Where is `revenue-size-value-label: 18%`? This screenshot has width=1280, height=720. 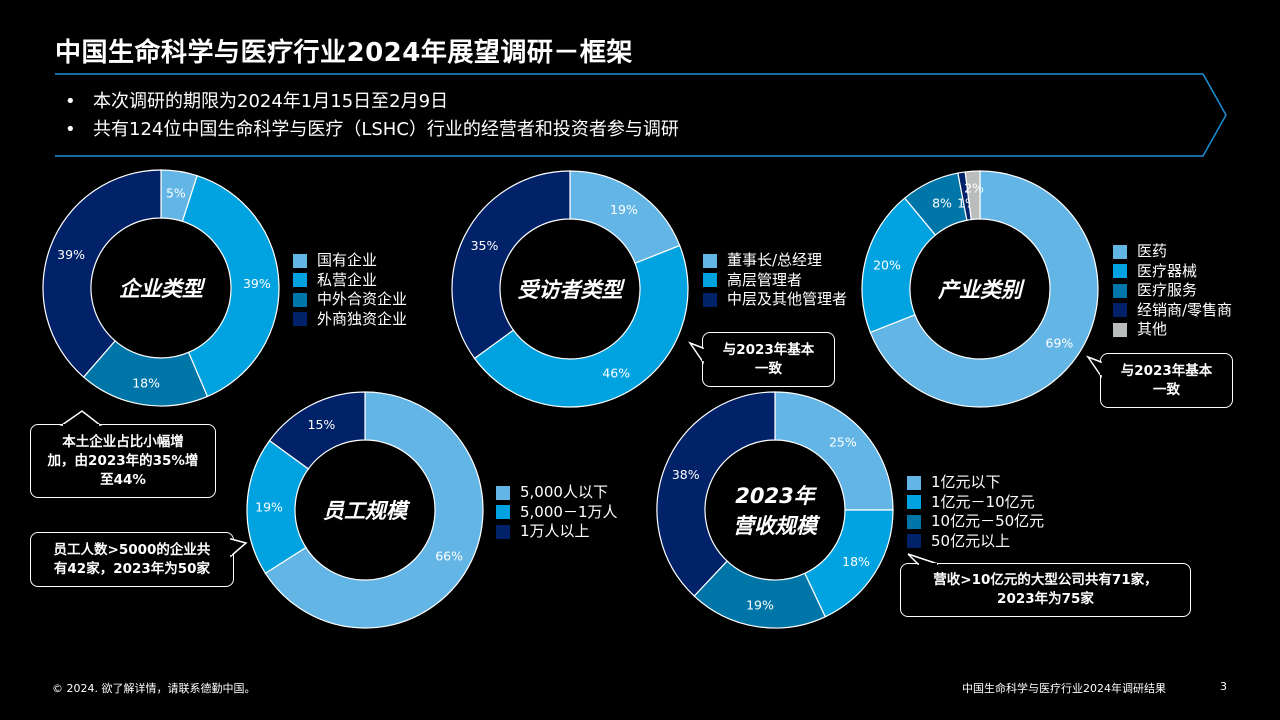
revenue-size-value-label: 18% is located at coordinates (856, 561).